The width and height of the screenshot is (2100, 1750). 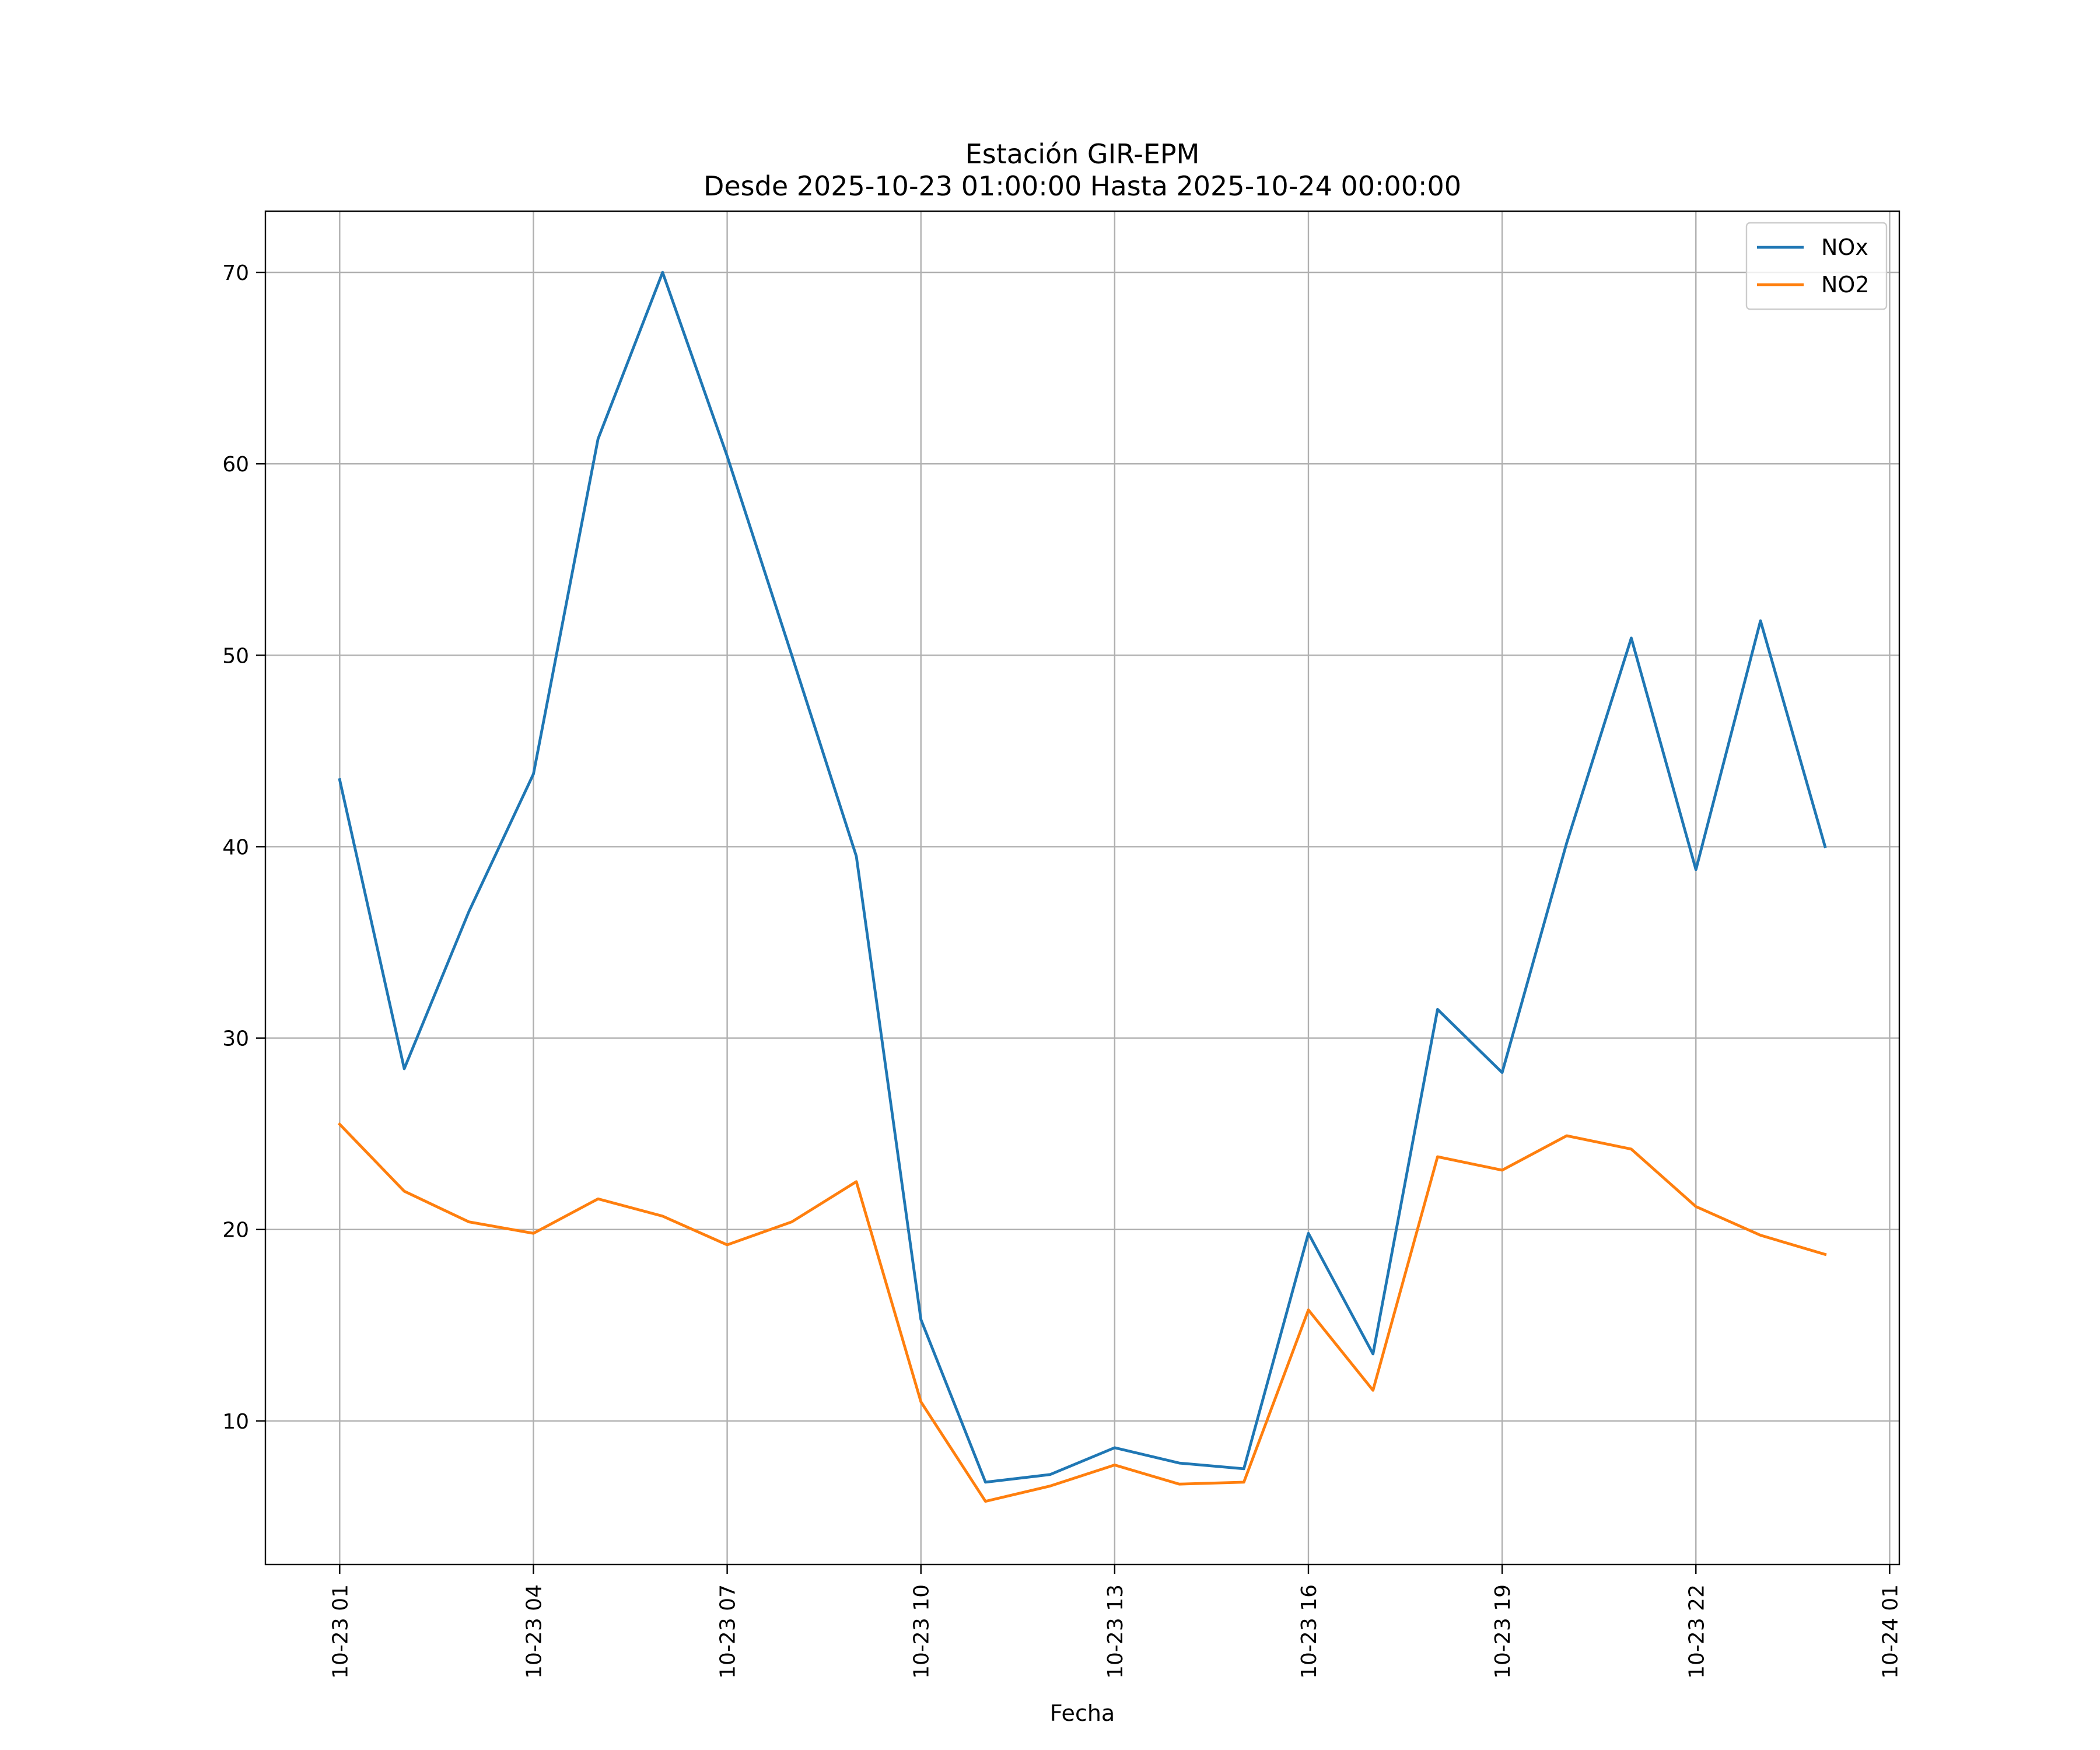 I want to click on chart-title: Estación GIR-EPM, so click(x=1082, y=154).